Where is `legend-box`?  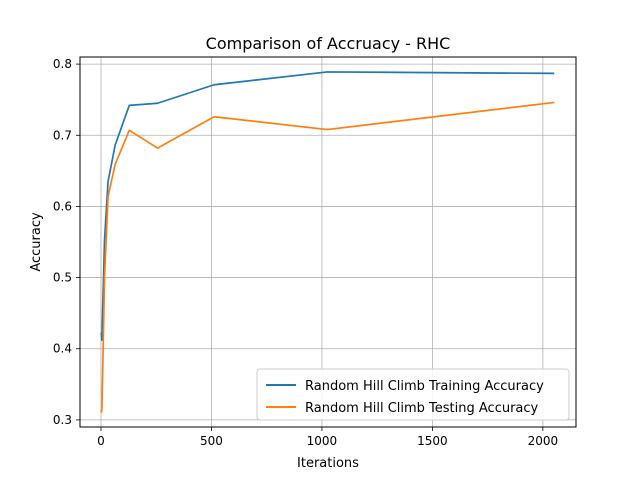 legend-box is located at coordinates (413, 394).